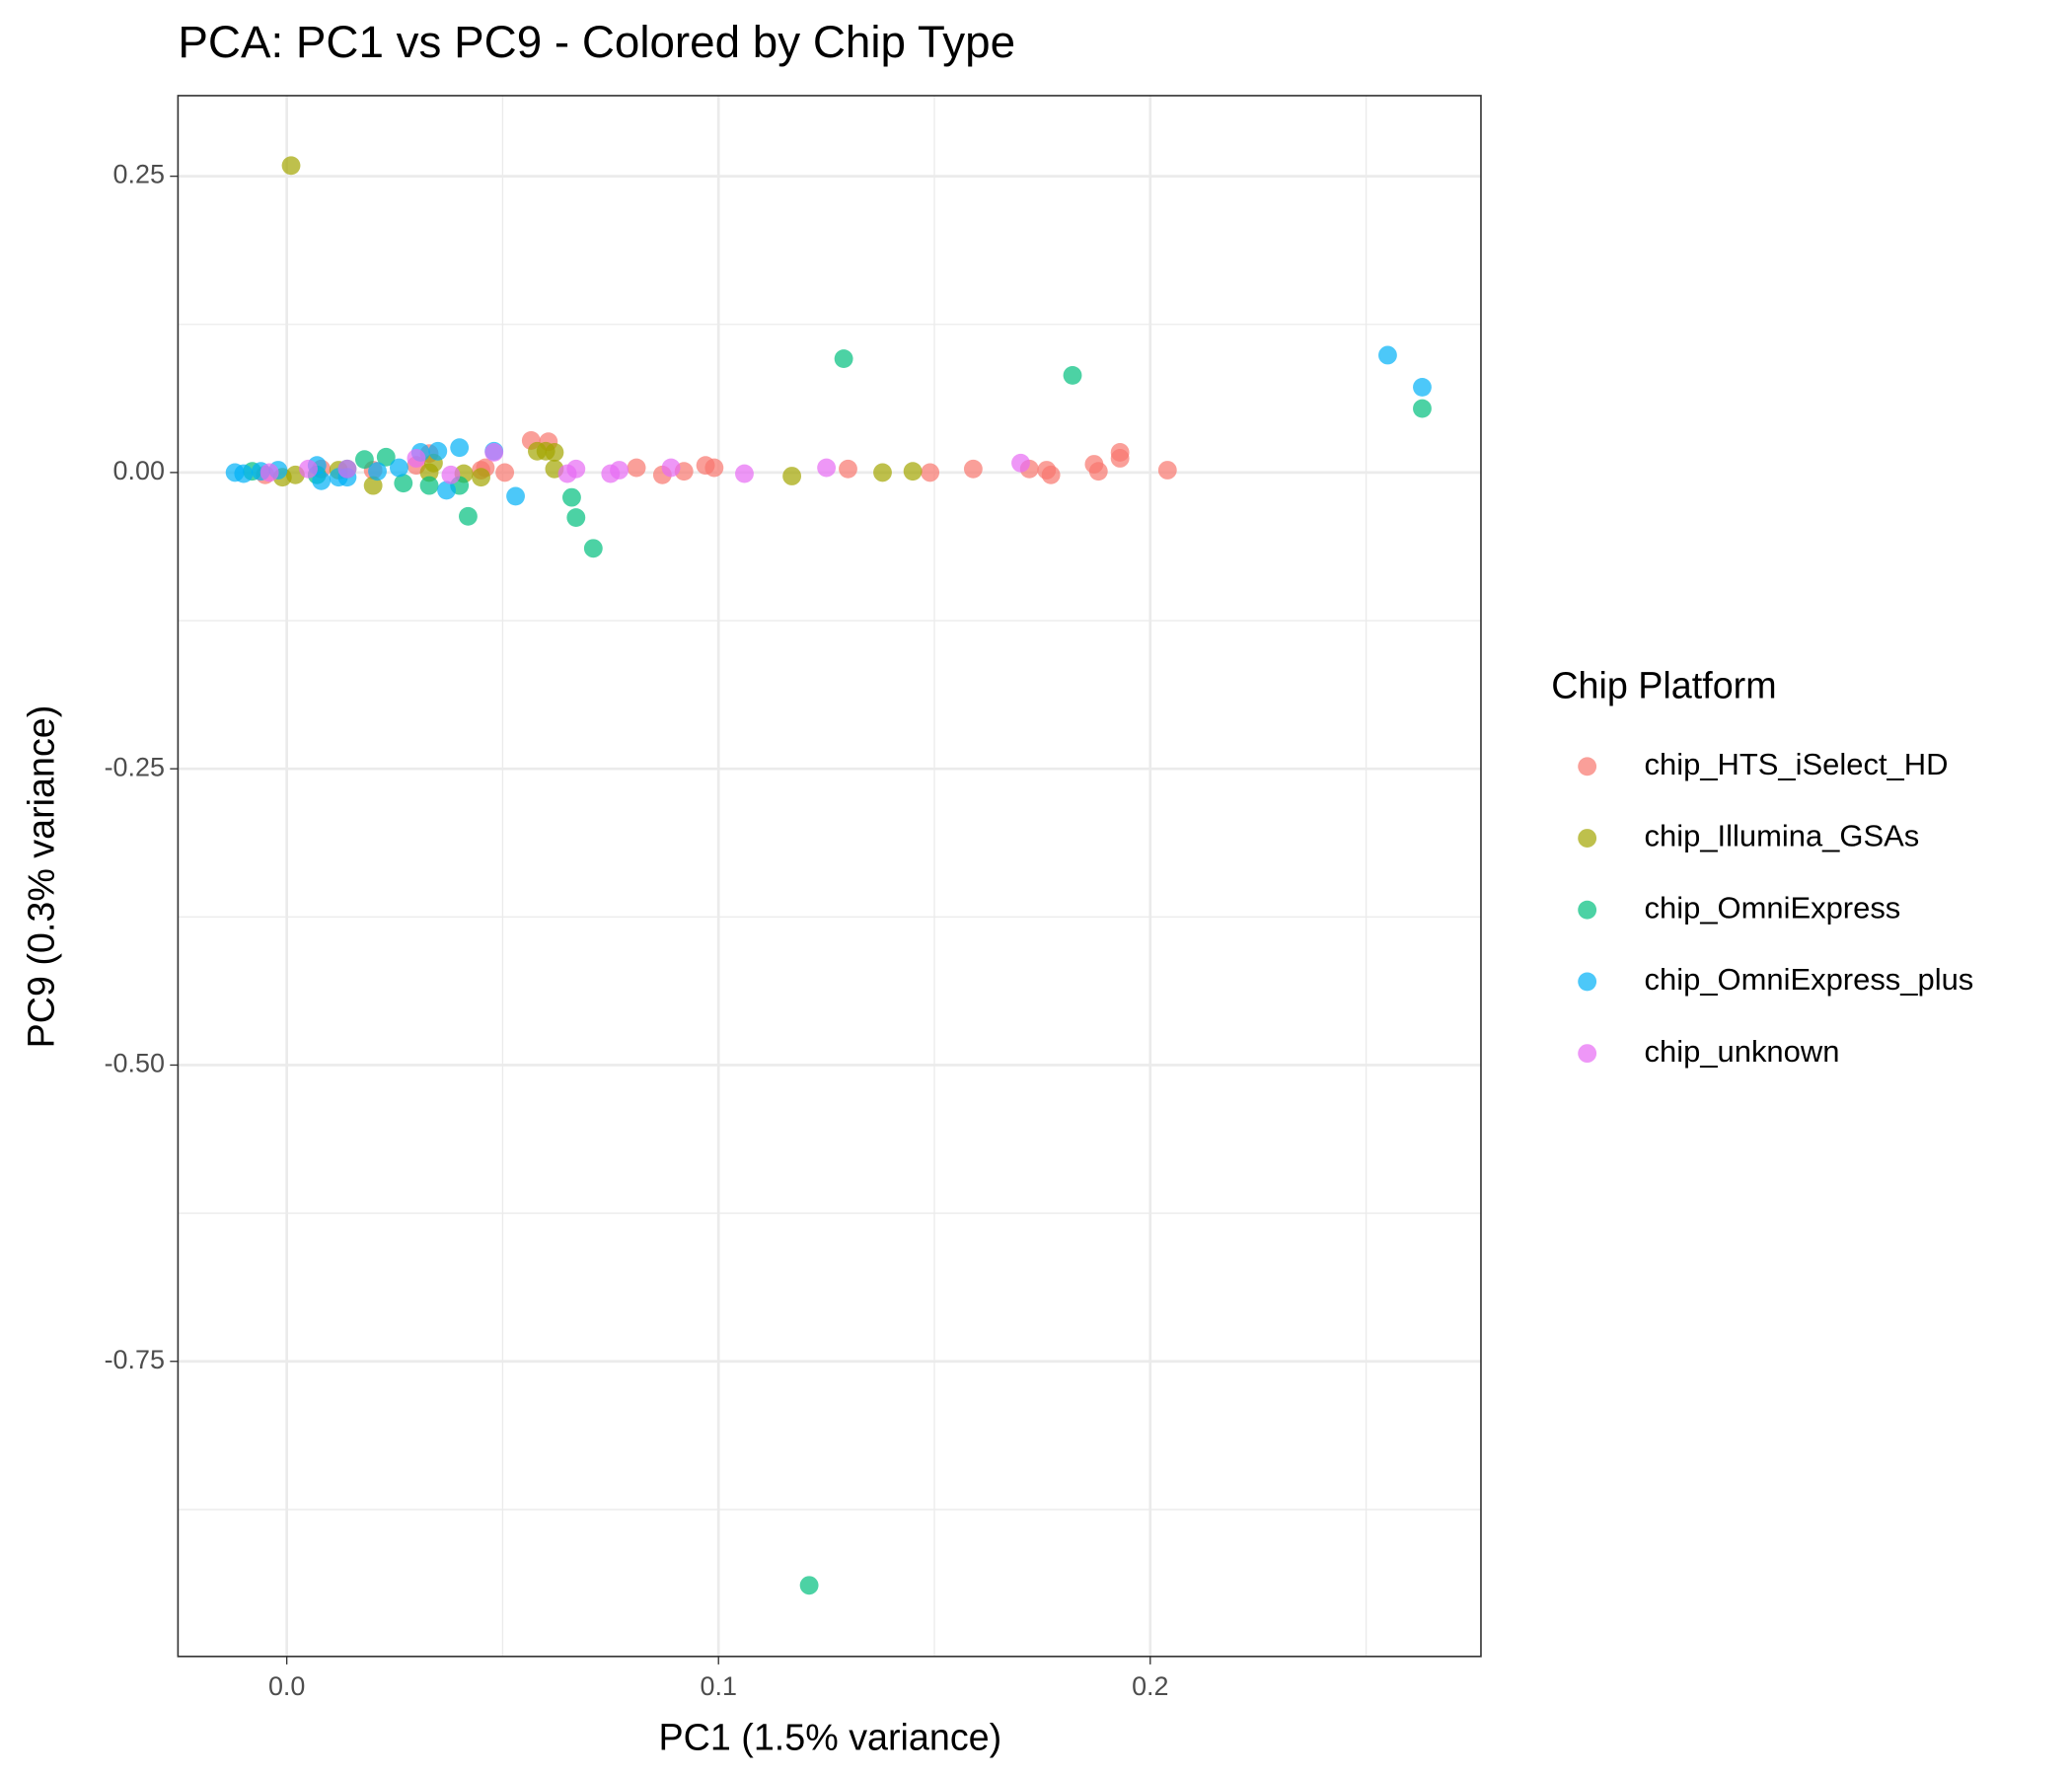 This screenshot has width=2072, height=1776. Describe the element at coordinates (139, 175) in the screenshot. I see `y-tick-label: 0.25` at that location.